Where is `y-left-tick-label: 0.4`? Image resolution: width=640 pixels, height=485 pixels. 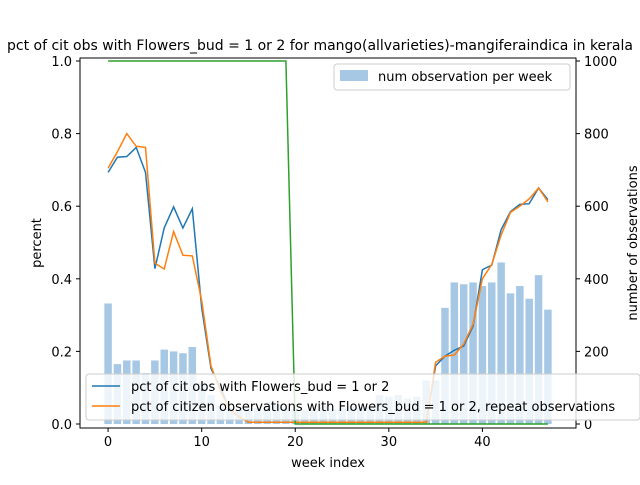
y-left-tick-label: 0.4 is located at coordinates (61, 280).